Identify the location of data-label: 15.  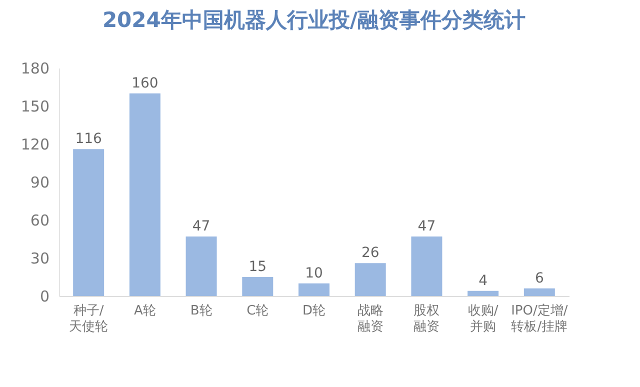
(257, 267).